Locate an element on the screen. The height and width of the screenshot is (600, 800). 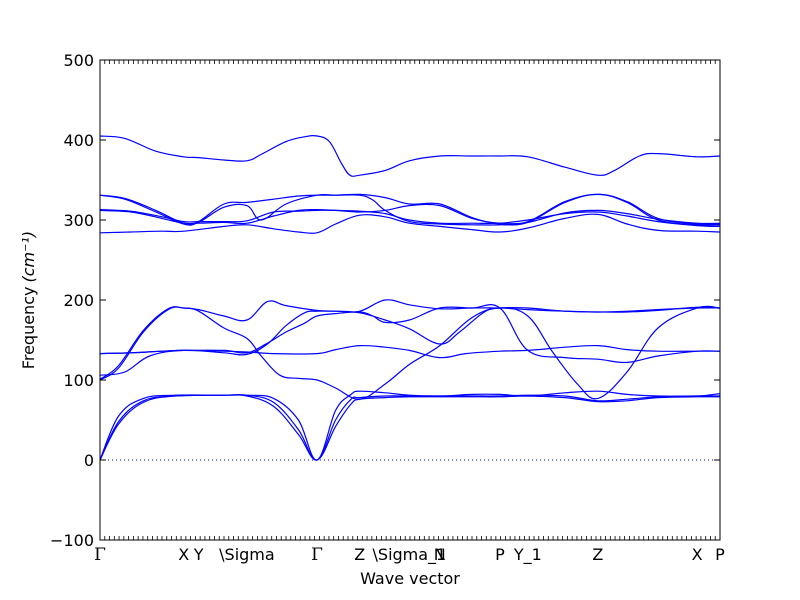
x-tick-label: Y is located at coordinates (198, 554).